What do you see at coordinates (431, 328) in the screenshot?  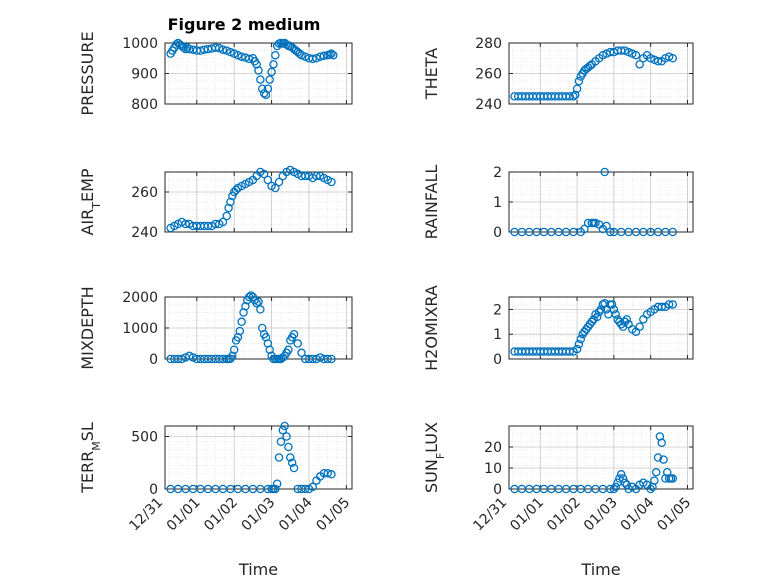 I see `y-axis-label: H2OMIXRA` at bounding box center [431, 328].